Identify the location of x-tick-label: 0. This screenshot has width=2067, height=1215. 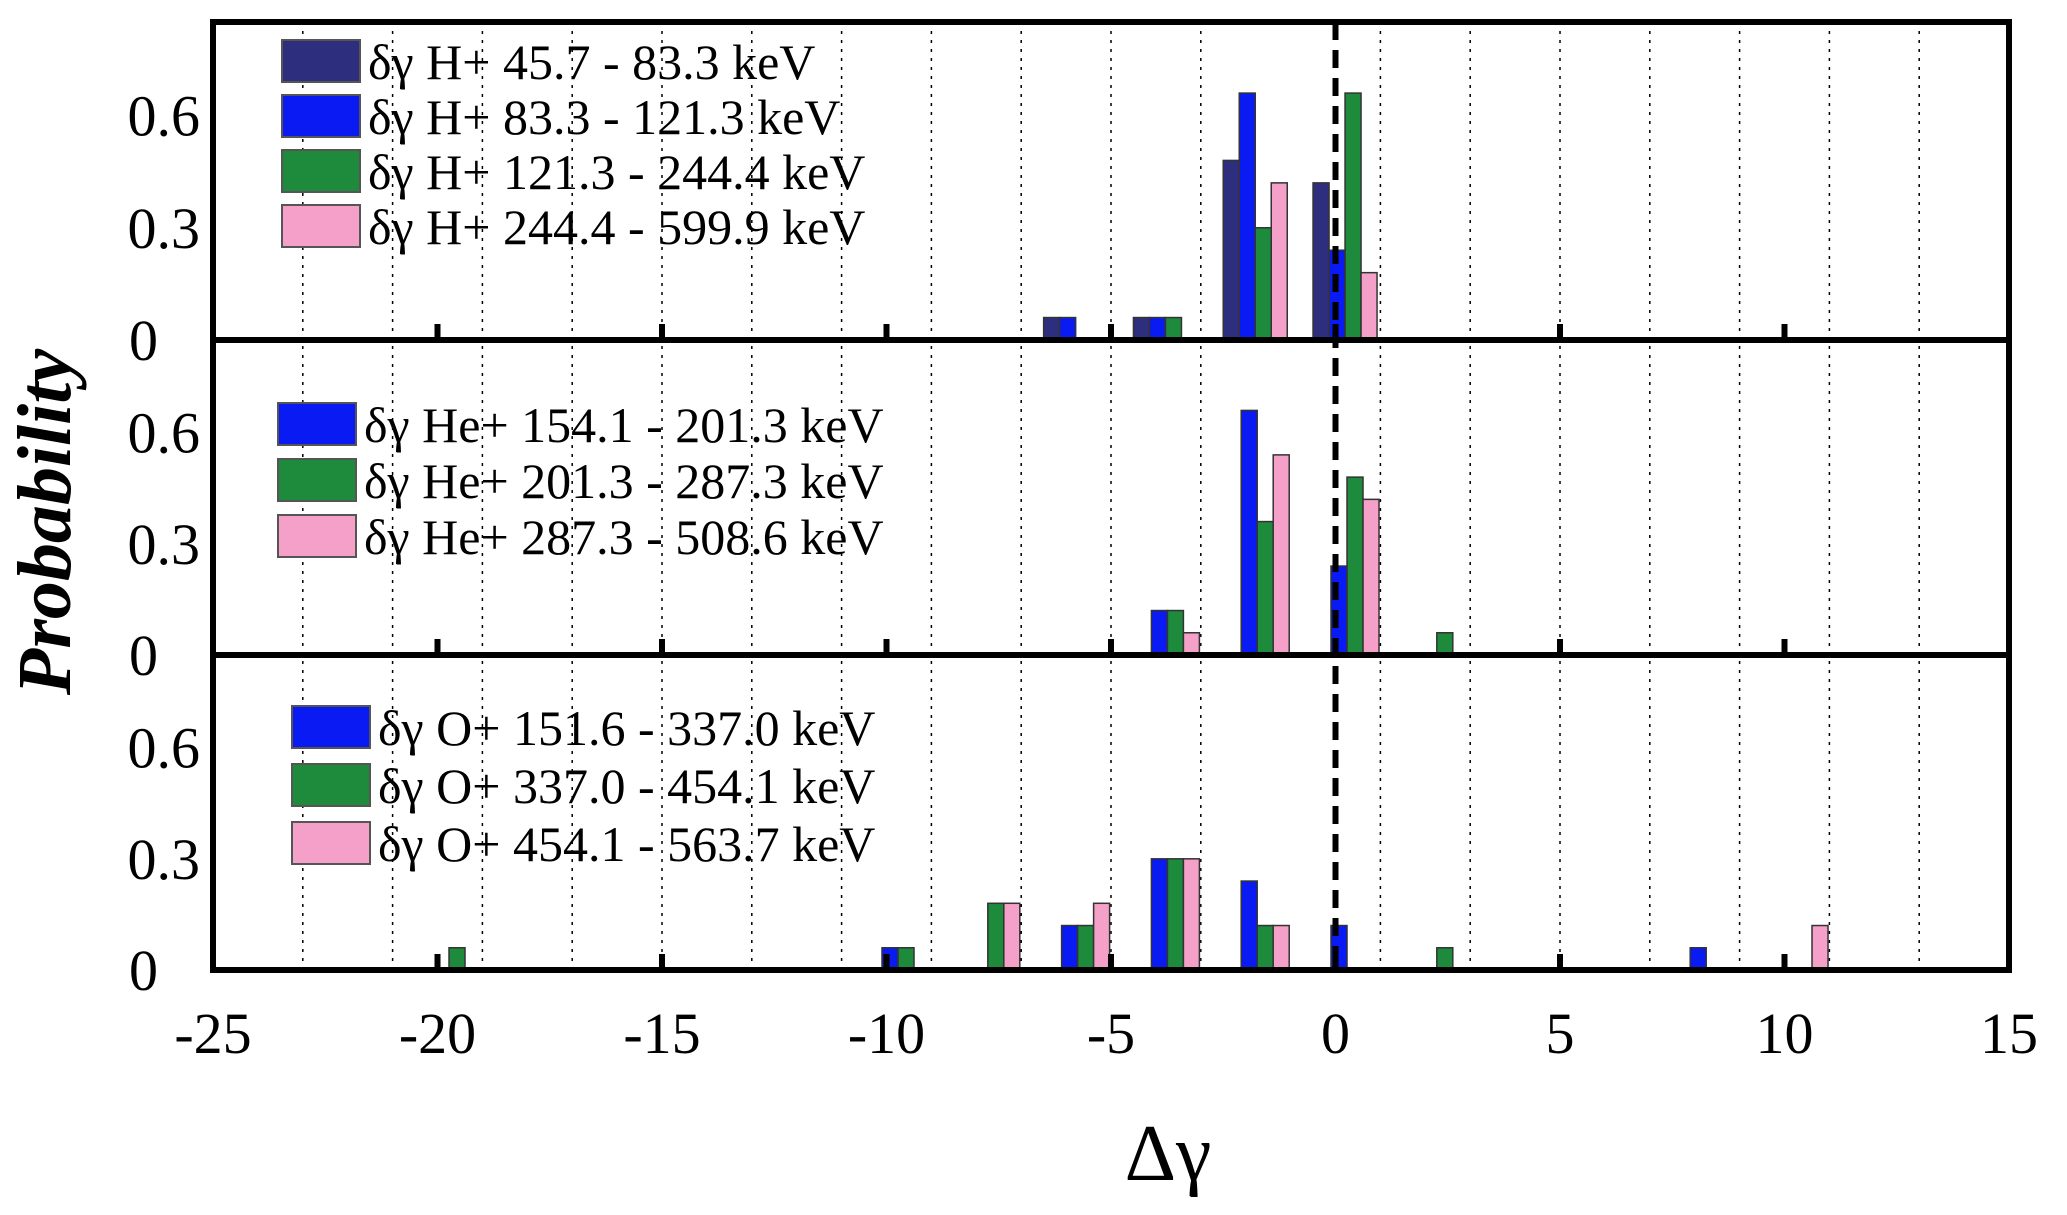
(1335, 1033).